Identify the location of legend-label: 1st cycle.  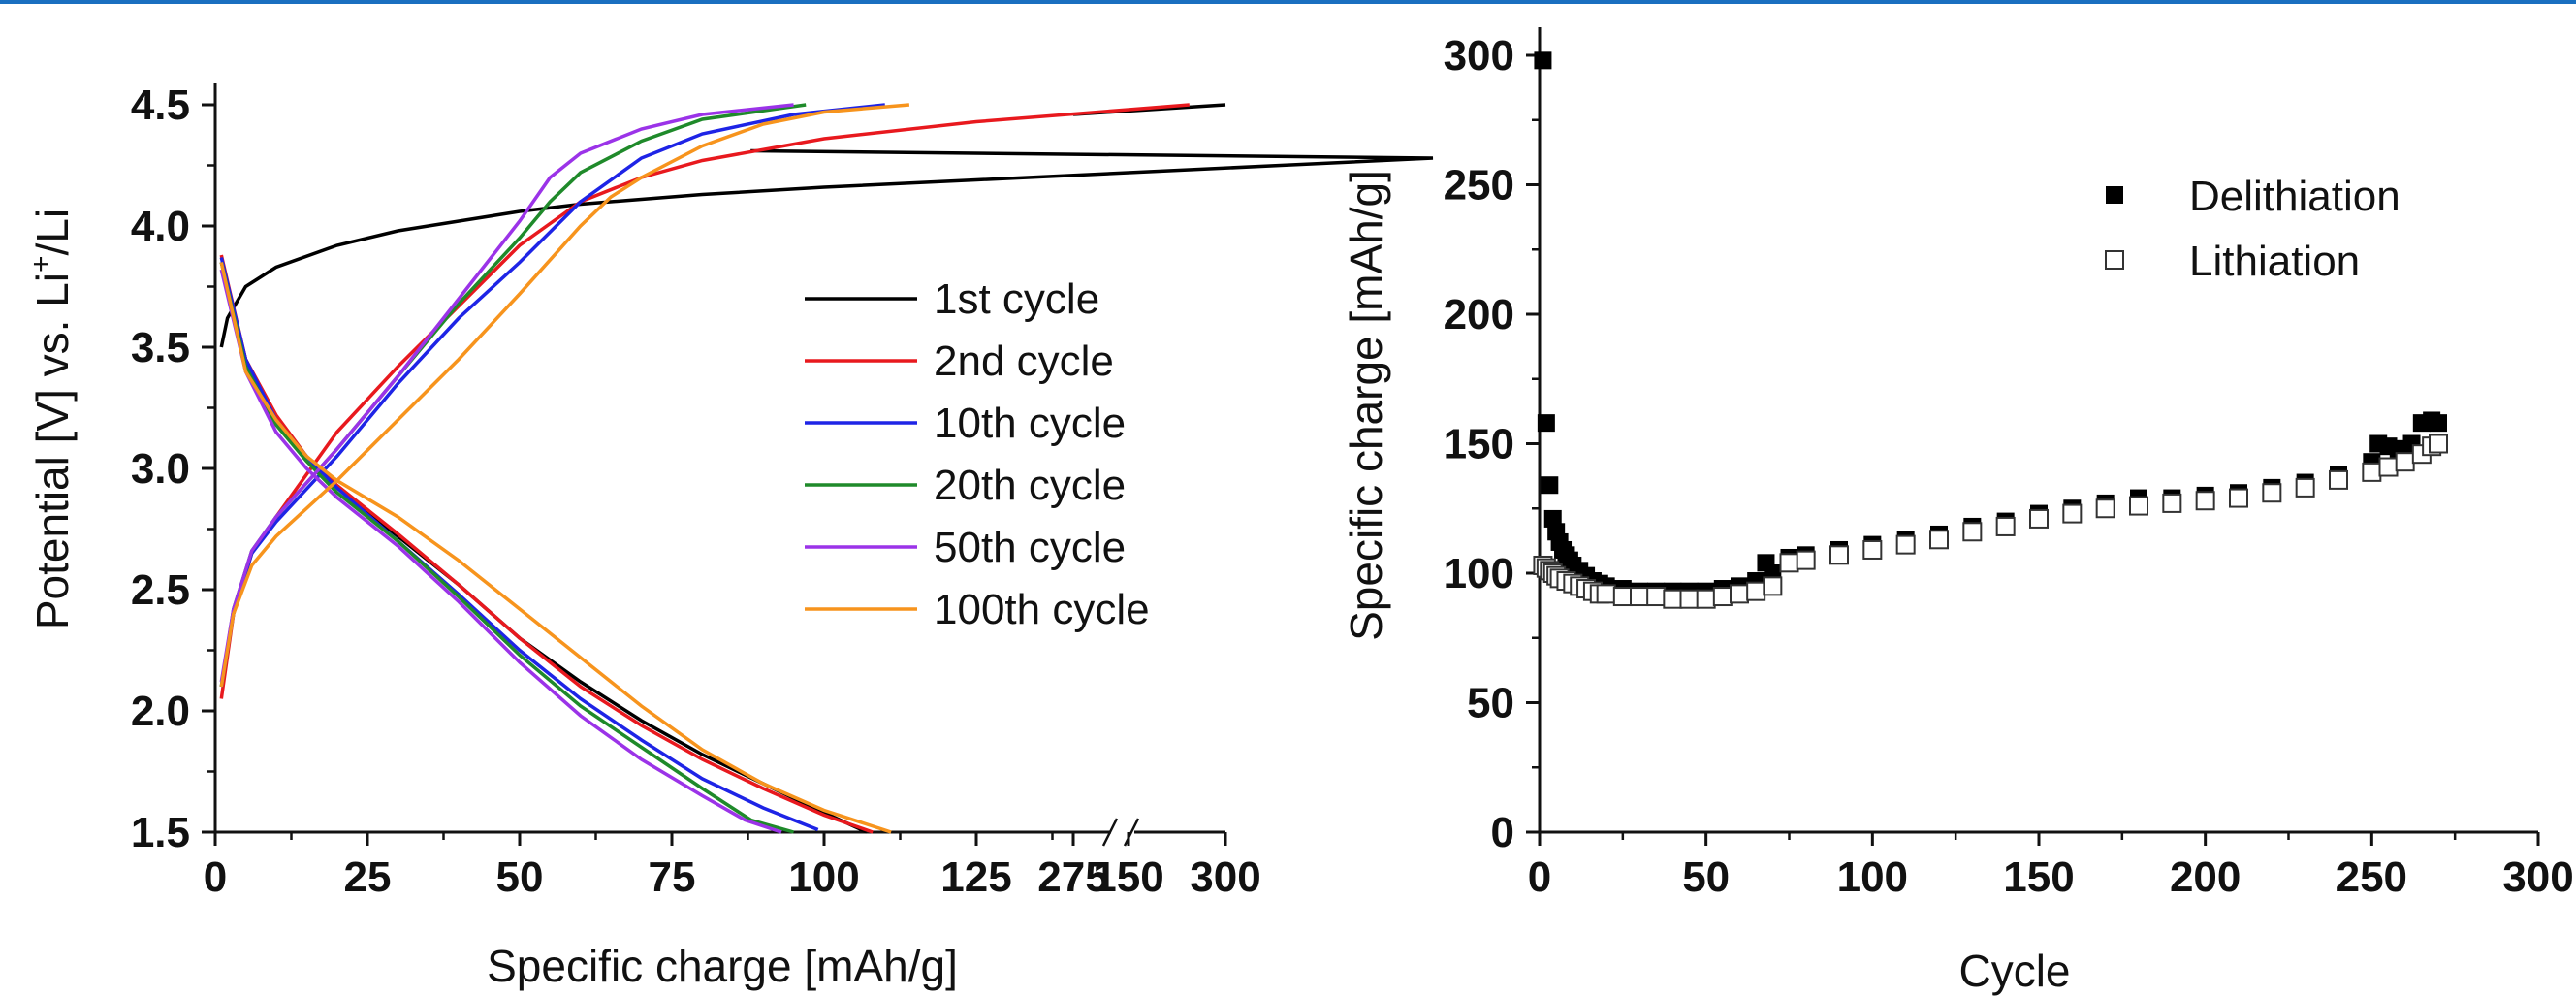
(1016, 299).